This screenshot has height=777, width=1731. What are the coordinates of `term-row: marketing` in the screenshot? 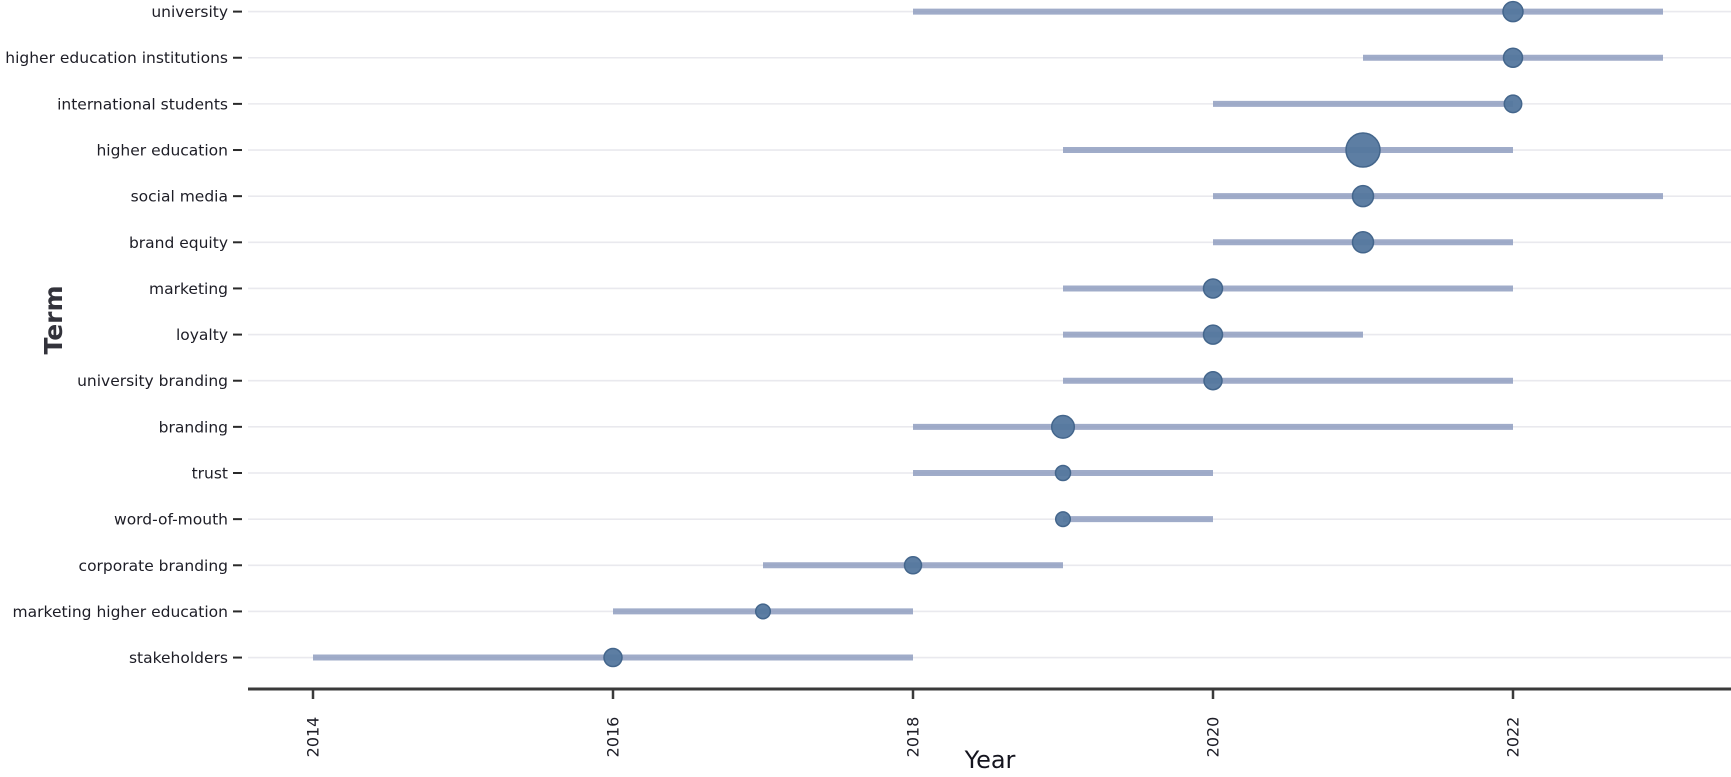 It's located at (940, 288).